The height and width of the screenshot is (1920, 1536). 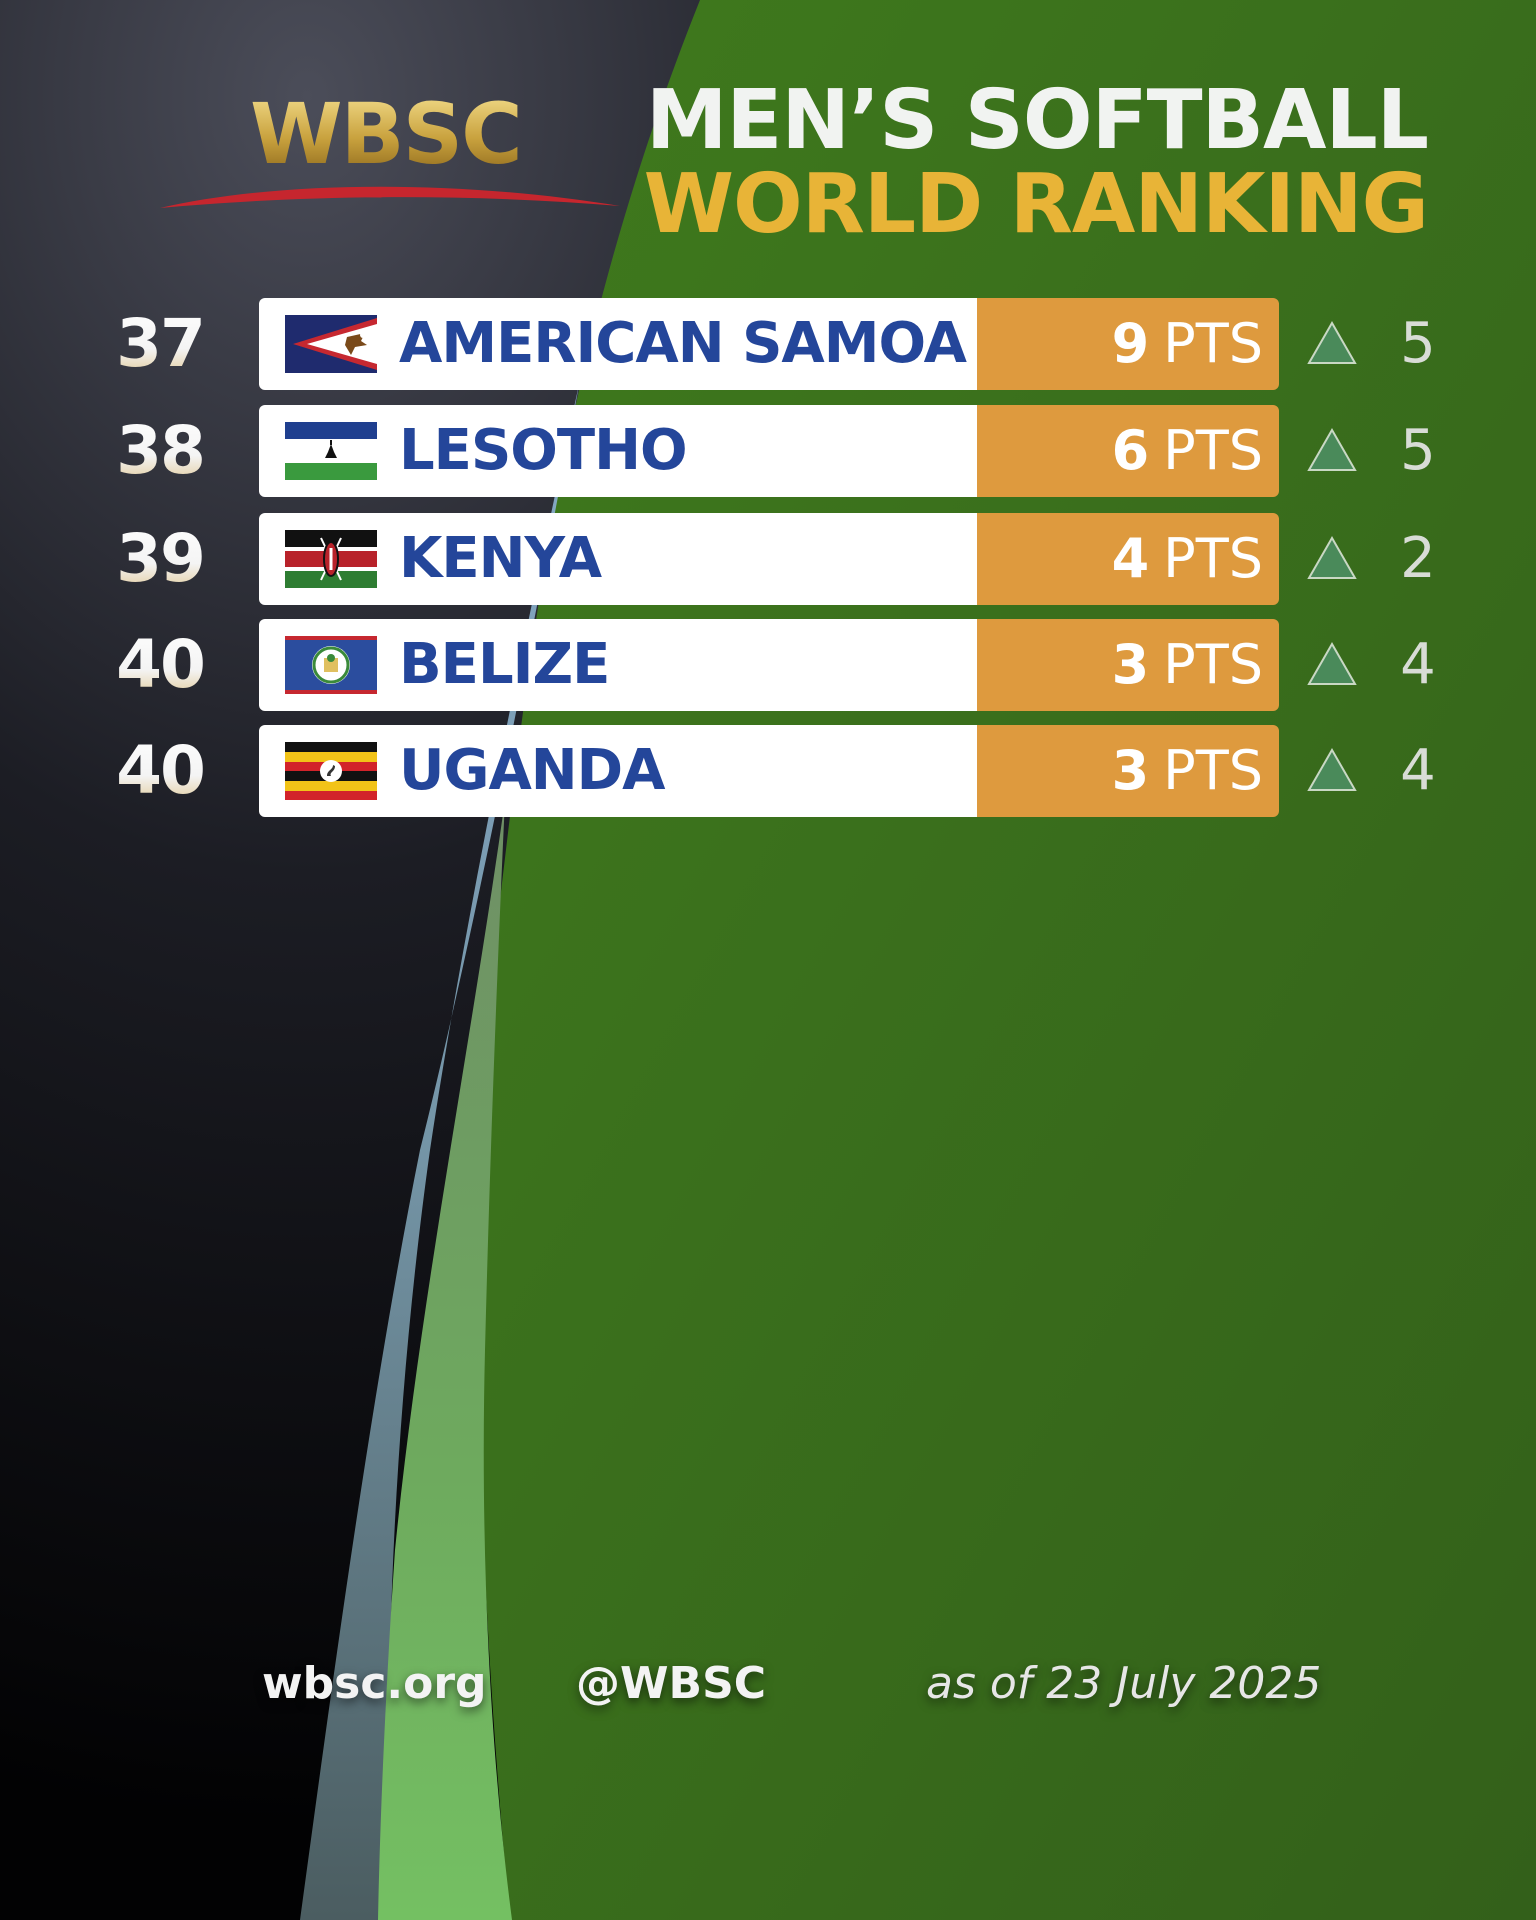 I want to click on uganda-flag, so click(x=331, y=771).